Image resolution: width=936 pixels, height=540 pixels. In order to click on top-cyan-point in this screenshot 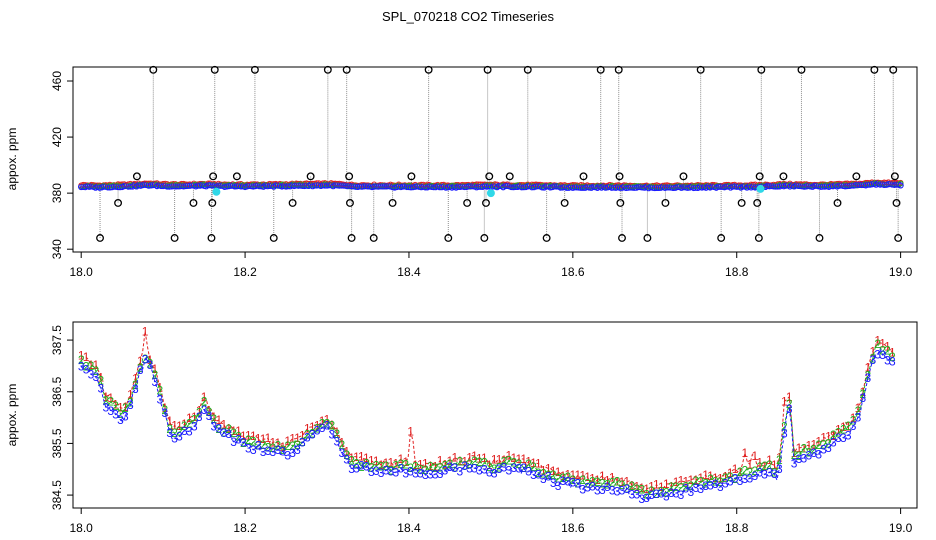, I will do `click(216, 191)`.